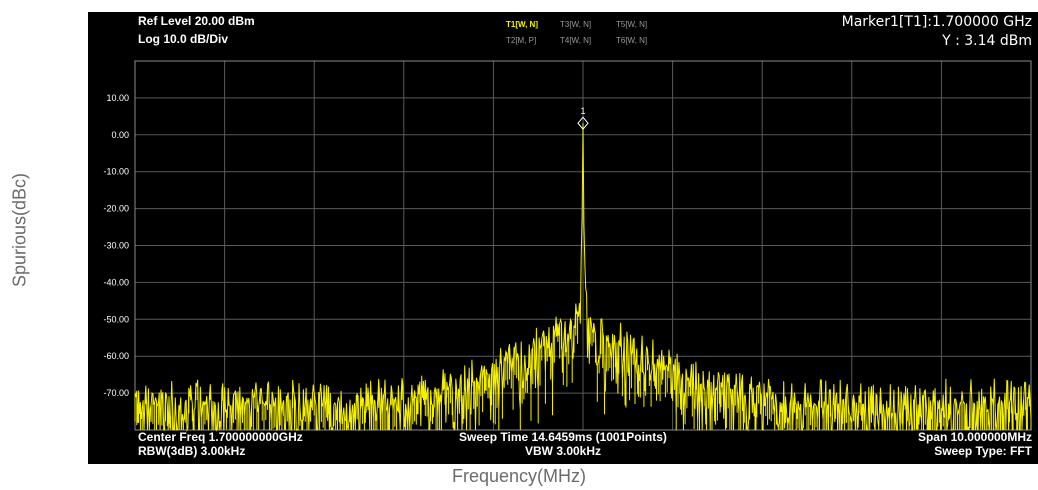 This screenshot has width=1038, height=490. What do you see at coordinates (116, 356) in the screenshot?
I see `y-tick-label: -60.00` at bounding box center [116, 356].